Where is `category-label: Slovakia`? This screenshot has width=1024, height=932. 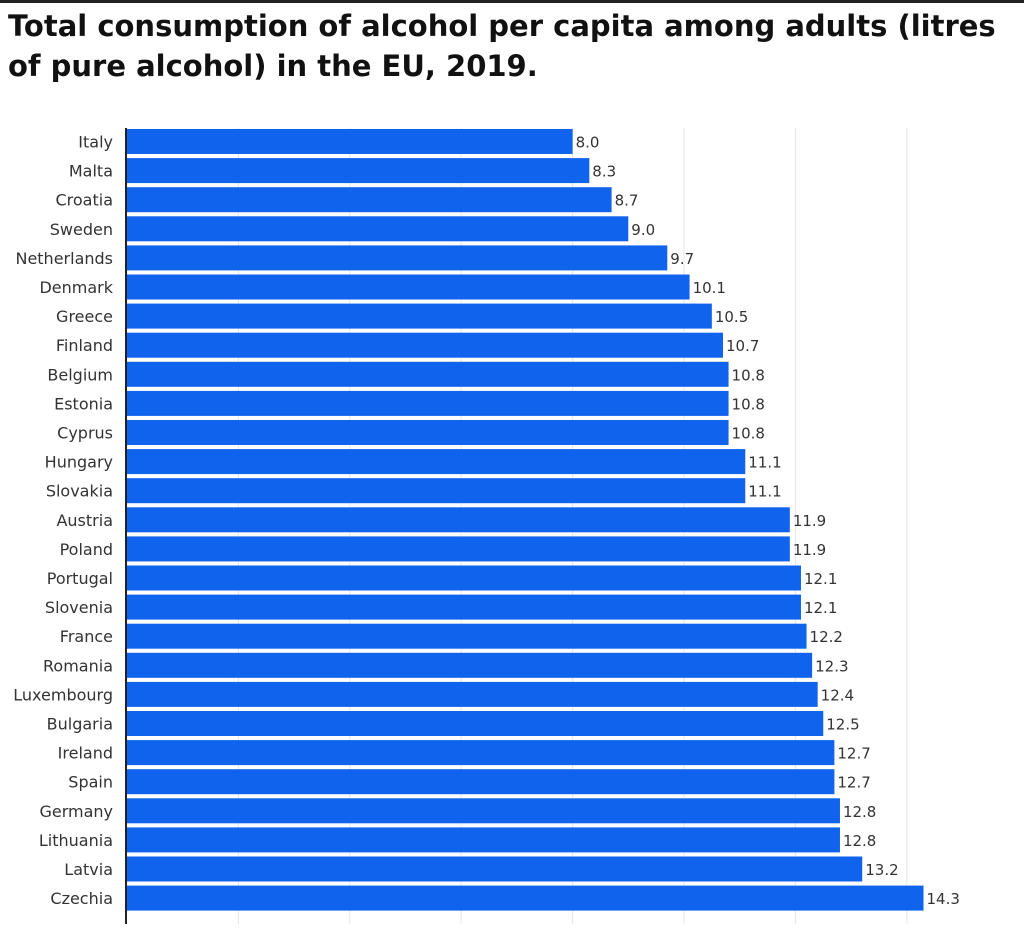 category-label: Slovakia is located at coordinates (79, 491).